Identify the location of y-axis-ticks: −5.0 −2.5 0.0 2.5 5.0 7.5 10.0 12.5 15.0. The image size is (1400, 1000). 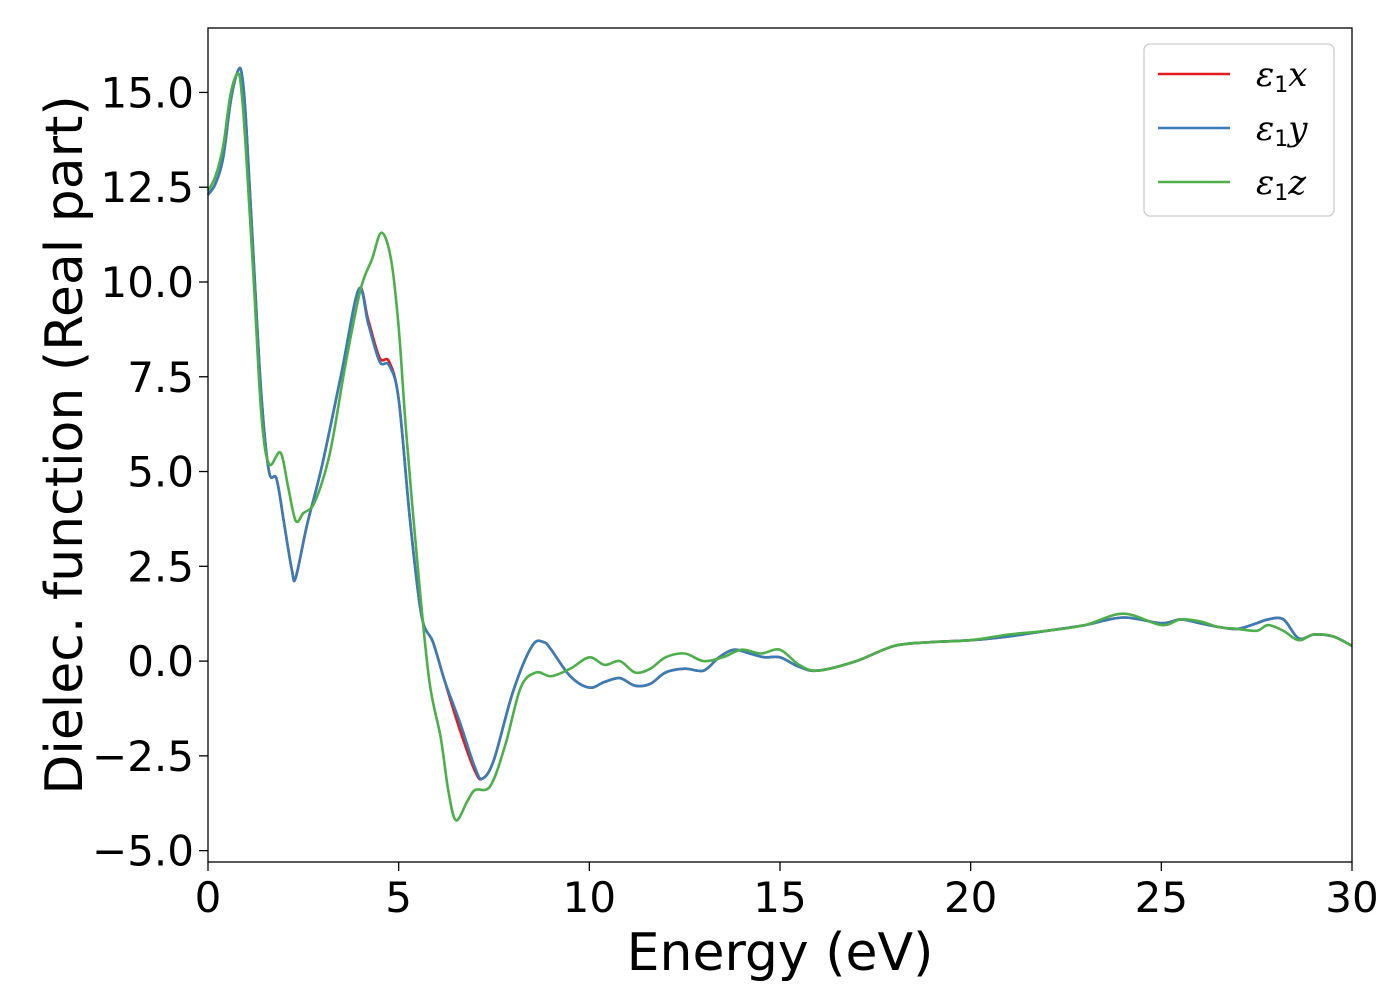
(150, 472).